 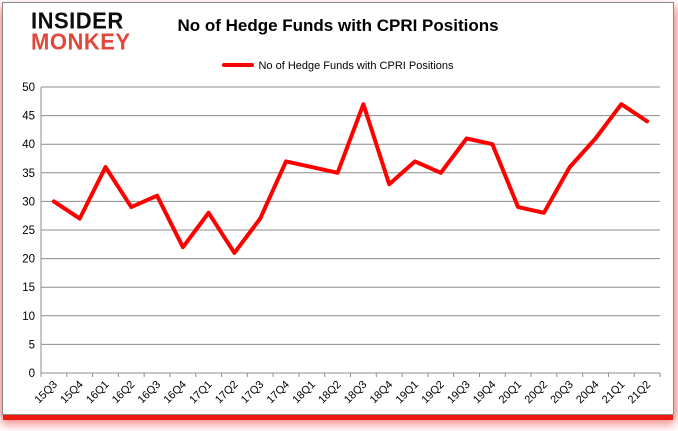 I want to click on x-axis-category-label: 17Q4, so click(x=279, y=393).